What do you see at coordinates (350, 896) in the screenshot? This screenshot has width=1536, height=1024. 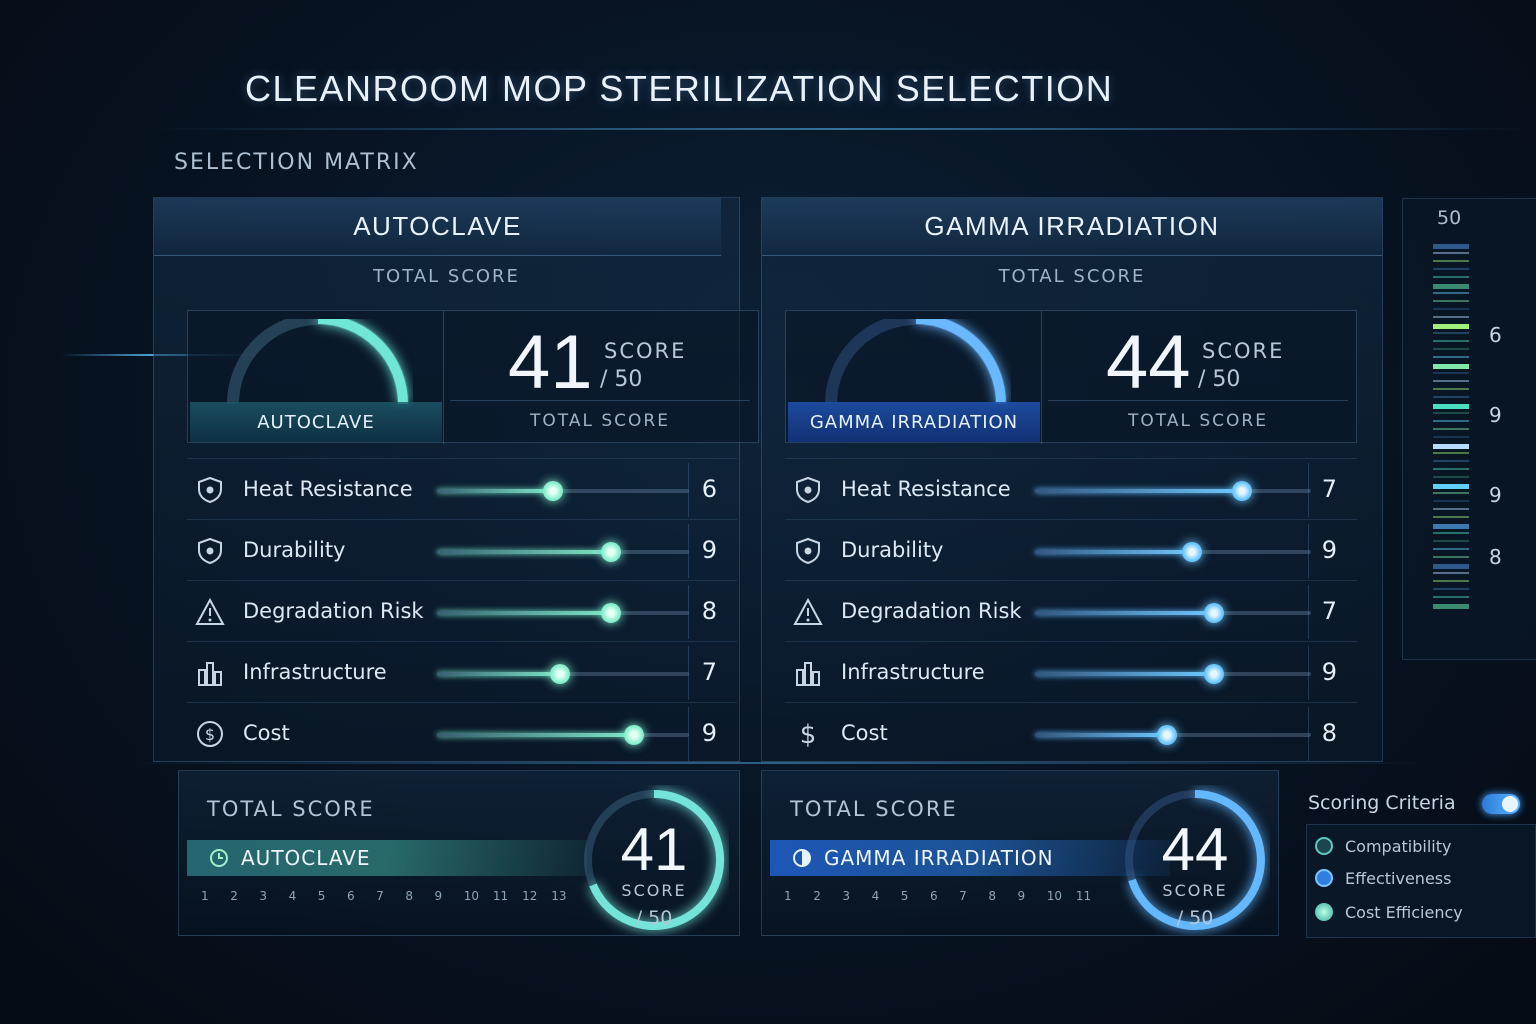 I see `tick-label: 6` at bounding box center [350, 896].